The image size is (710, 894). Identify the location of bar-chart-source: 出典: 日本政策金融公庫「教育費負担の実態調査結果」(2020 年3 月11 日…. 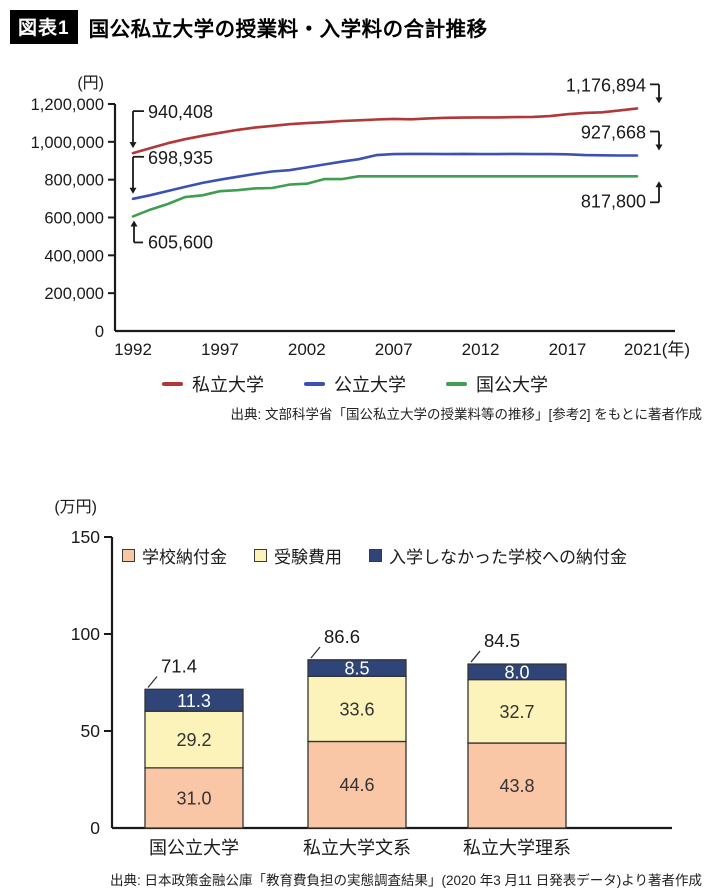
(405, 880).